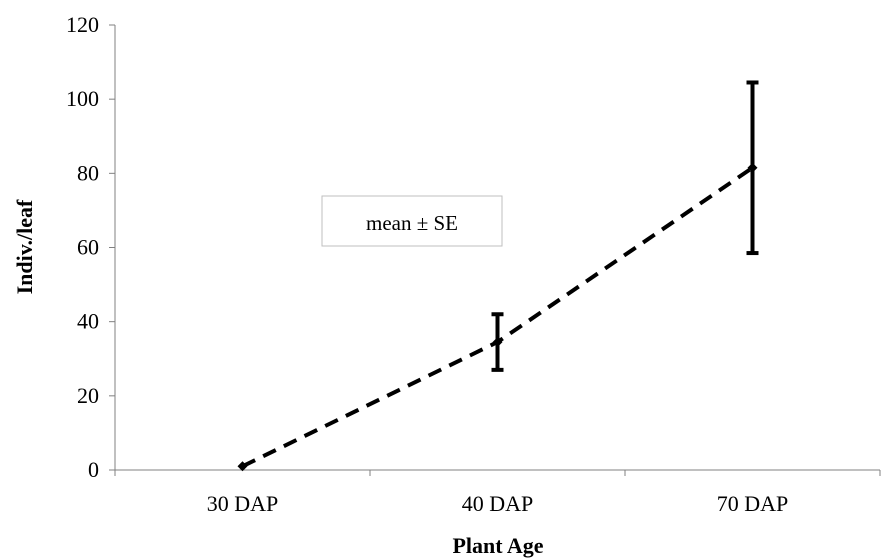  Describe the element at coordinates (88, 395) in the screenshot. I see `y-tick-label: 20` at that location.